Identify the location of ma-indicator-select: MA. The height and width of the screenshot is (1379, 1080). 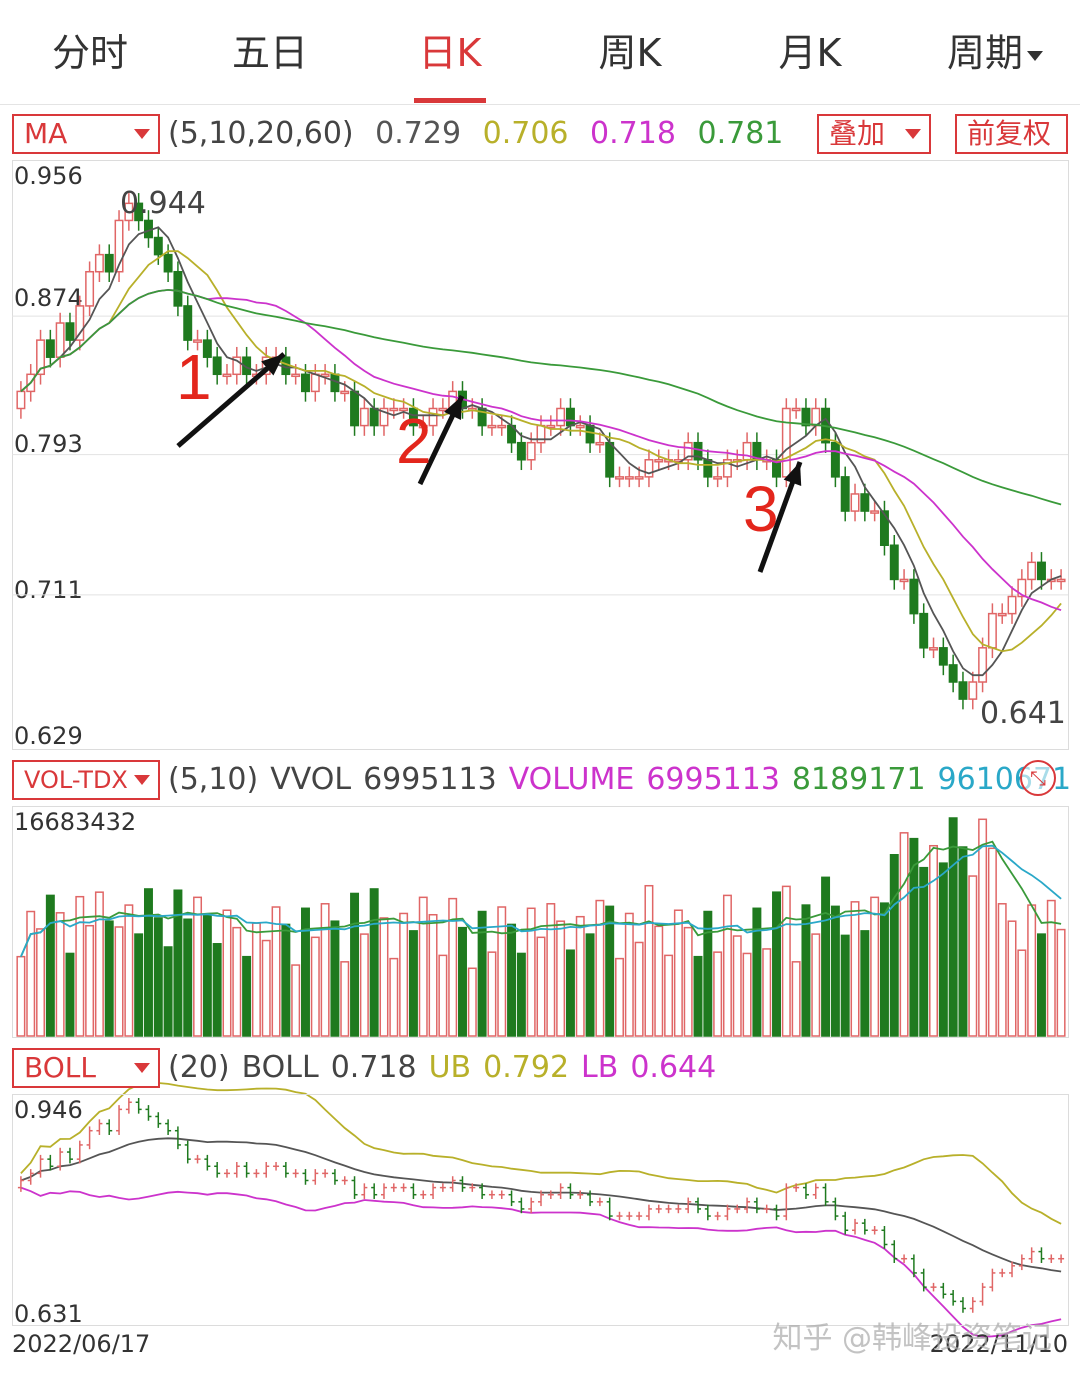
(86, 134).